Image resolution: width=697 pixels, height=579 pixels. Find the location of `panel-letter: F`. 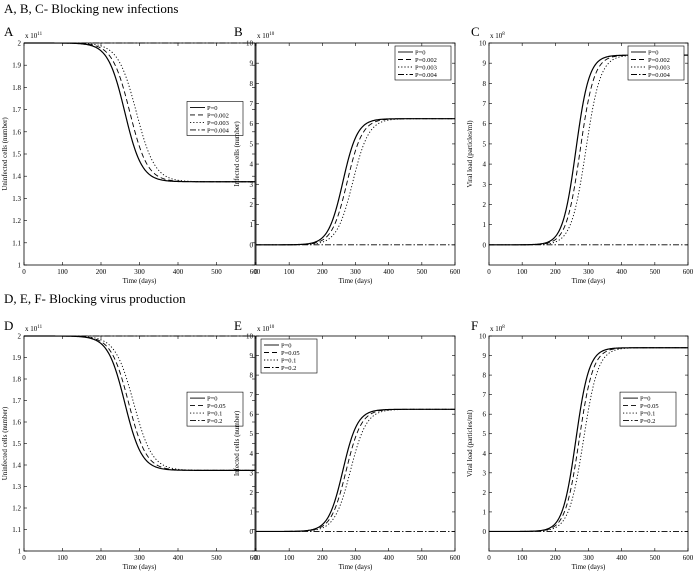

panel-letter: F is located at coordinates (474, 325).